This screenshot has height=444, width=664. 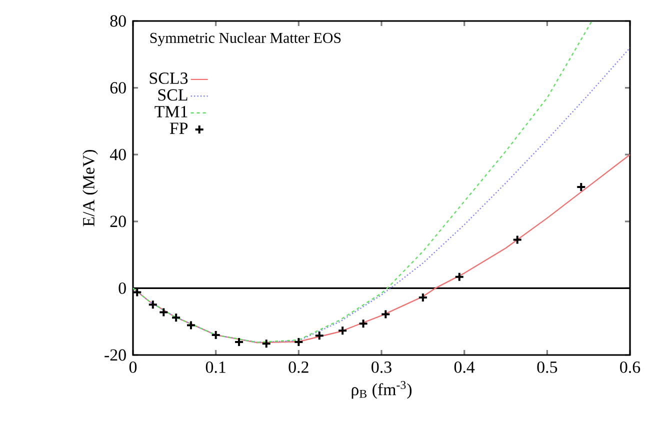 What do you see at coordinates (90, 188) in the screenshot?
I see `y-axis-title: E/A (MeV)` at bounding box center [90, 188].